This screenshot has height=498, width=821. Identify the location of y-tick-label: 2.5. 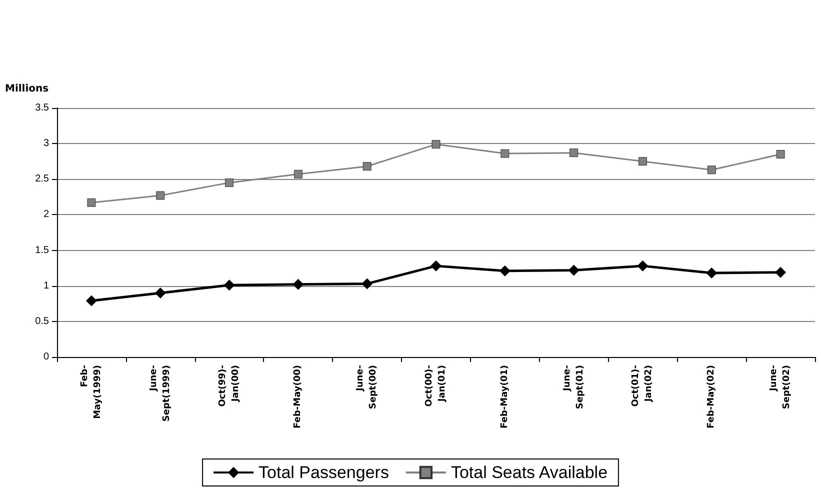
(42, 179).